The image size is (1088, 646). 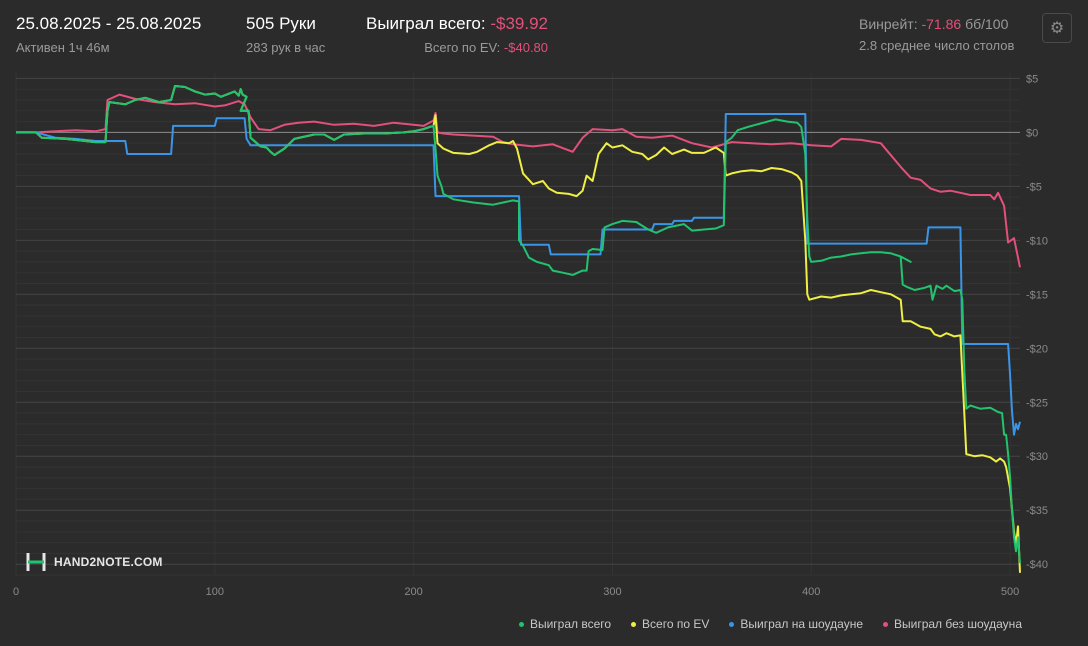 What do you see at coordinates (811, 592) in the screenshot?
I see `x-tick-label: 400` at bounding box center [811, 592].